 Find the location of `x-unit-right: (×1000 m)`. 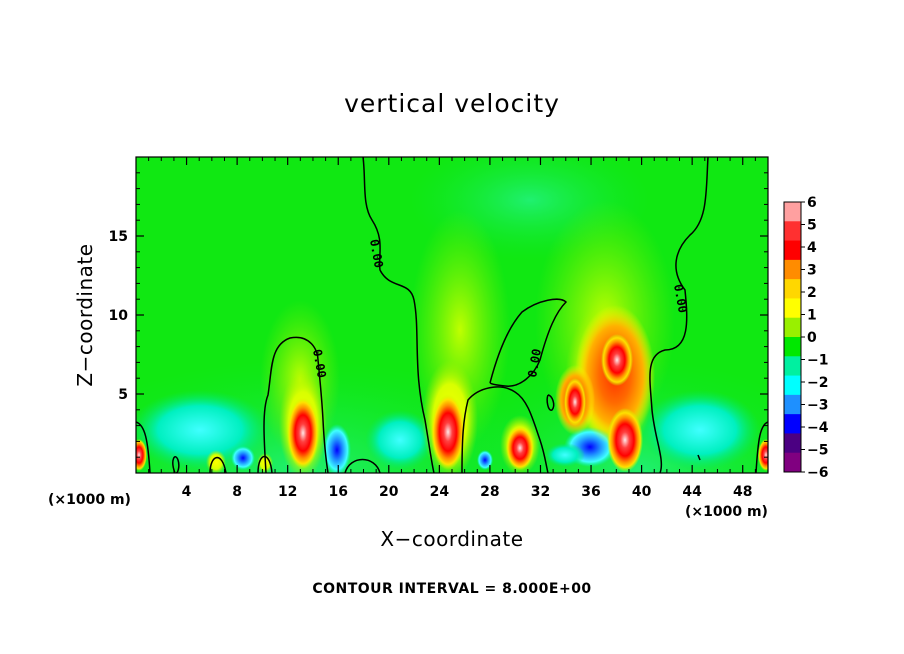

x-unit-right: (×1000 m) is located at coordinates (726, 512).